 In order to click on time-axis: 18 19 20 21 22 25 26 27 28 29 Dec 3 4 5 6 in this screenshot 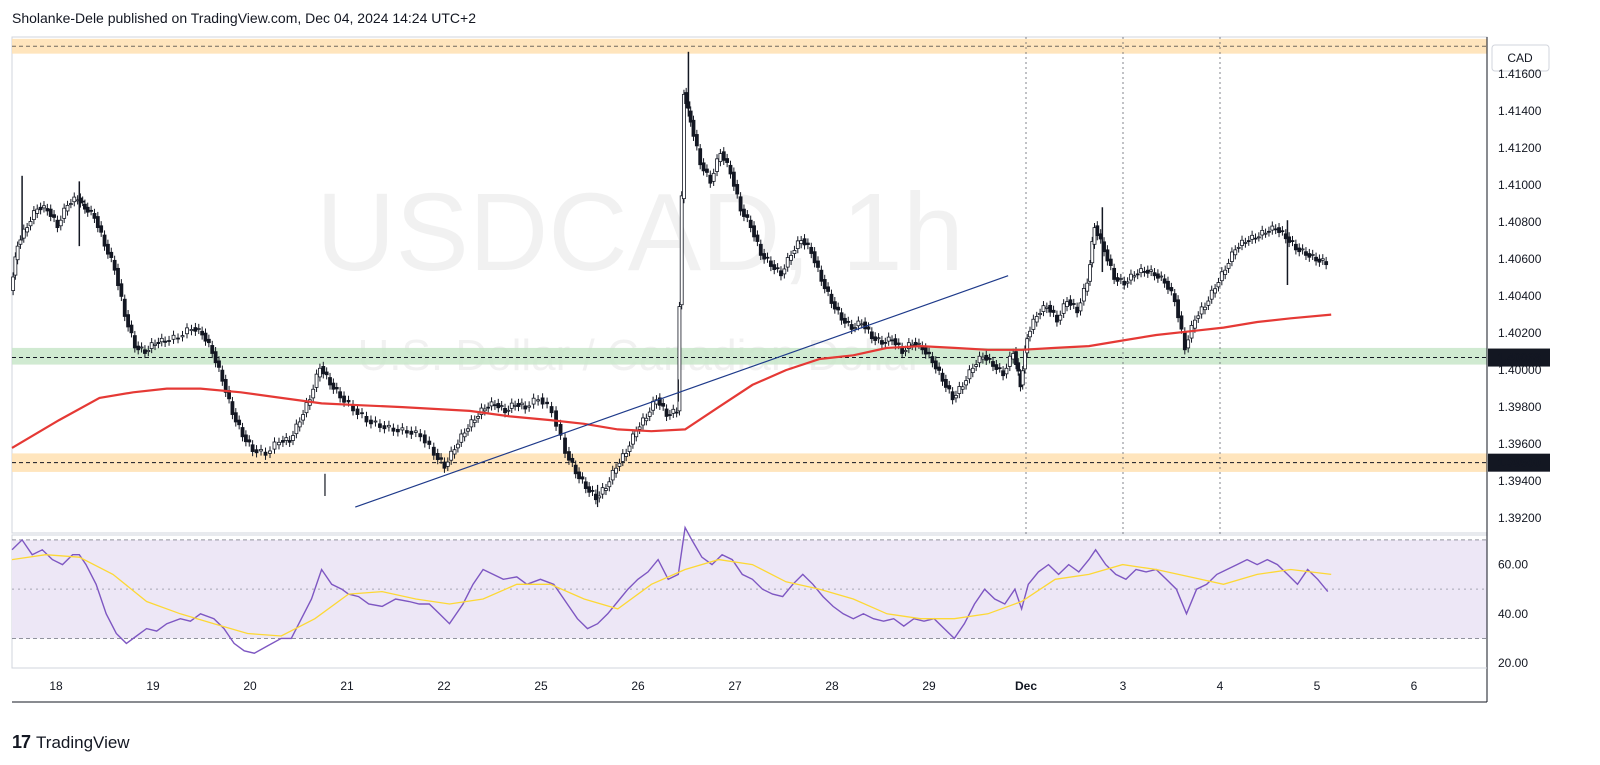, I will do `click(749, 685)`.